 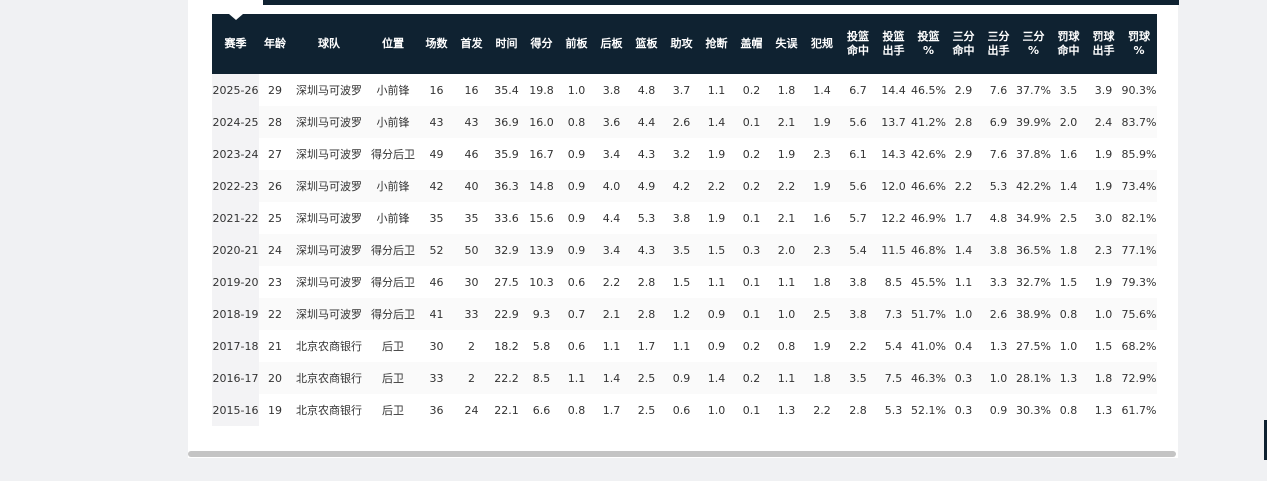 I want to click on stat-cell: 50, so click(x=471, y=250).